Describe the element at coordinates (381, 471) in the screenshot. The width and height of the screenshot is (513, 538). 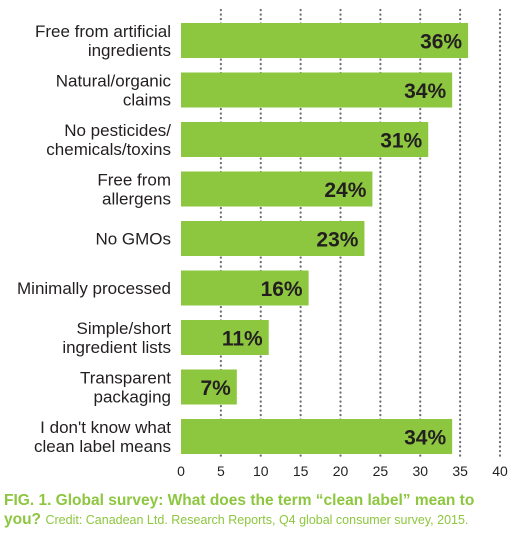
I see `x-tick-label: 25` at that location.